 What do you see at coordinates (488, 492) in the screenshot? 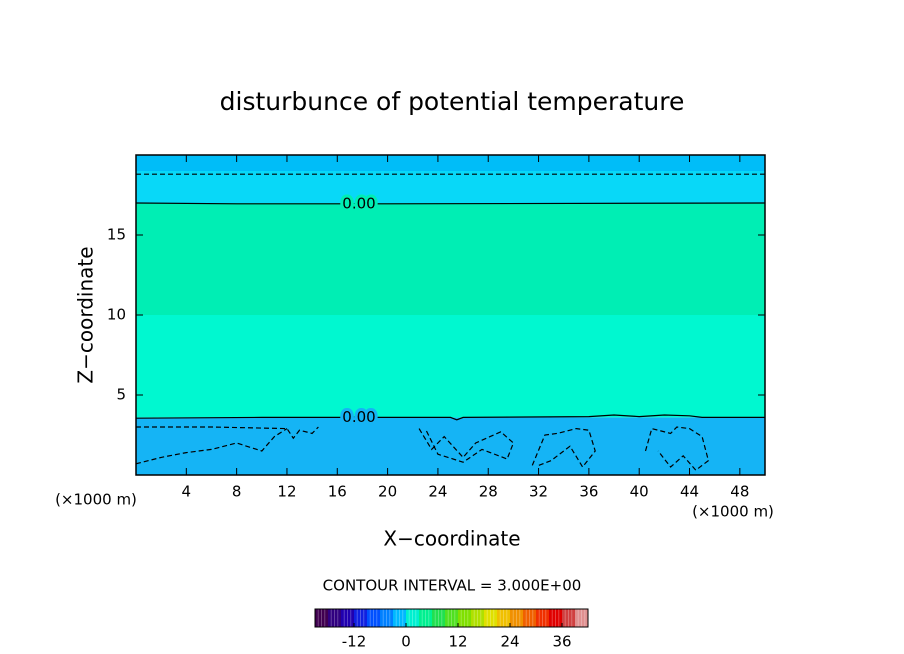
I see `x-tick-label: 28` at bounding box center [488, 492].